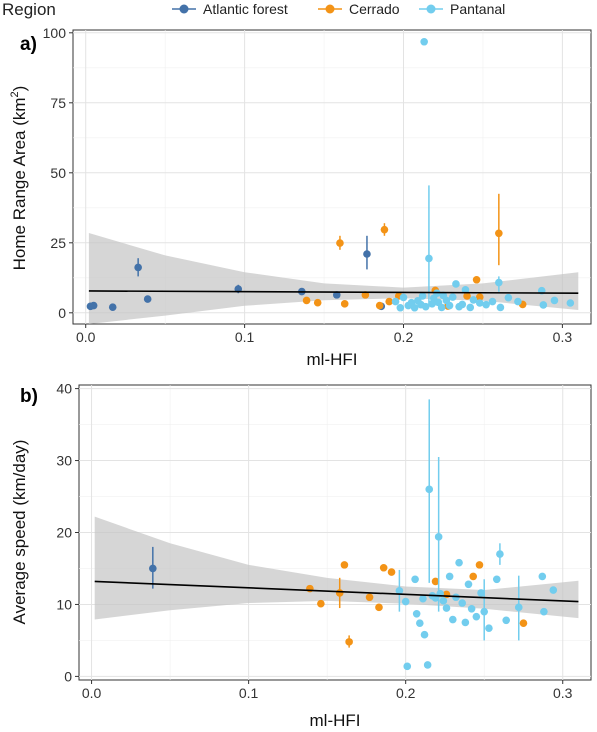 The image size is (597, 732). What do you see at coordinates (64, 461) in the screenshot?
I see `y-tick-label: 30` at bounding box center [64, 461].